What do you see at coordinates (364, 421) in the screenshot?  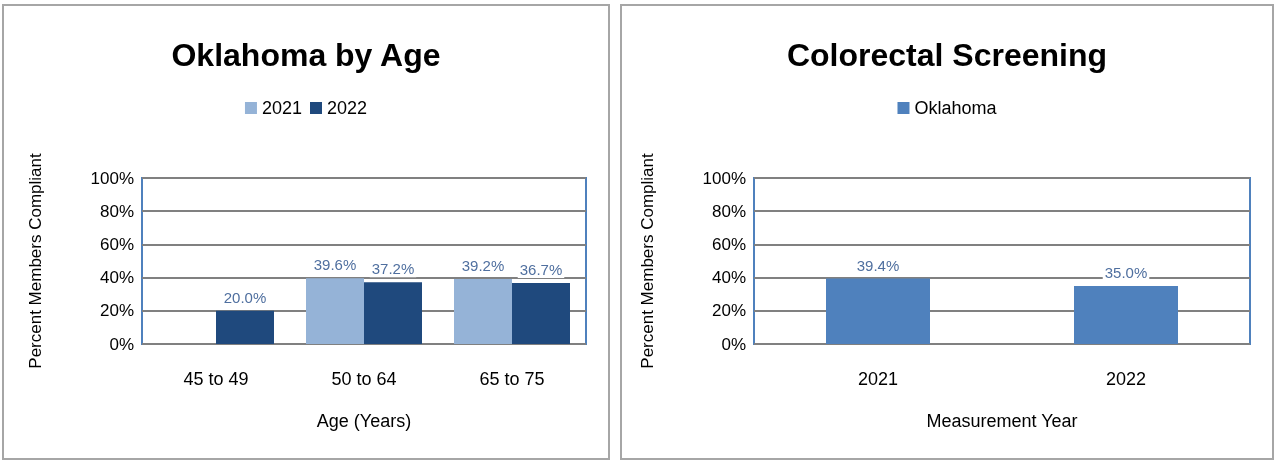 I see `x-axis-title: Age (Years)` at bounding box center [364, 421].